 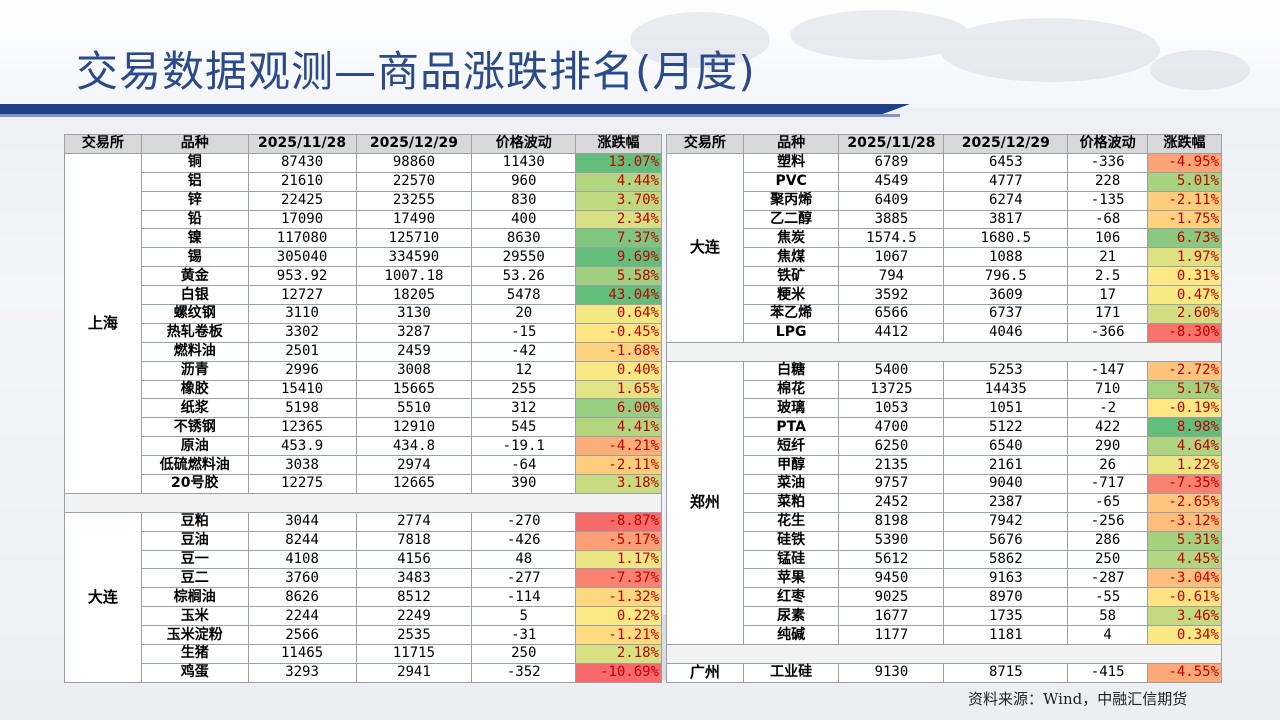 I want to click on table-row: PTA 4700 5122 422 8.98%, so click(x=944, y=427).